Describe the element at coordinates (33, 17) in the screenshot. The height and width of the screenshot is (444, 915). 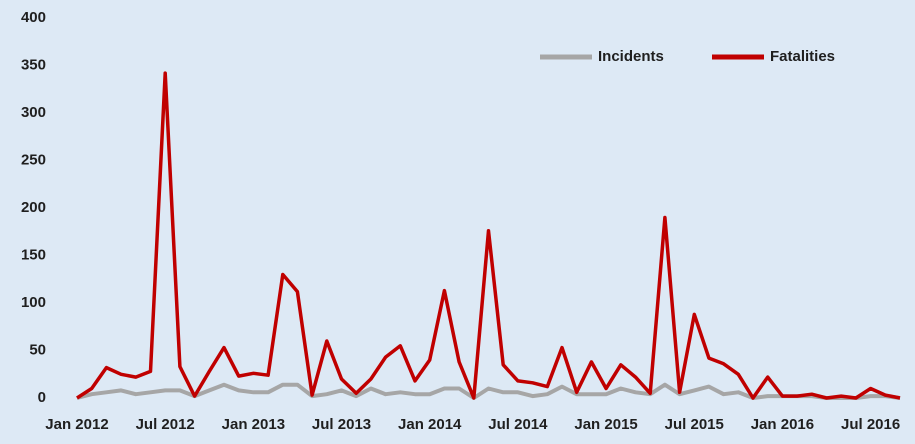
I see `y-tick-label: 400` at that location.